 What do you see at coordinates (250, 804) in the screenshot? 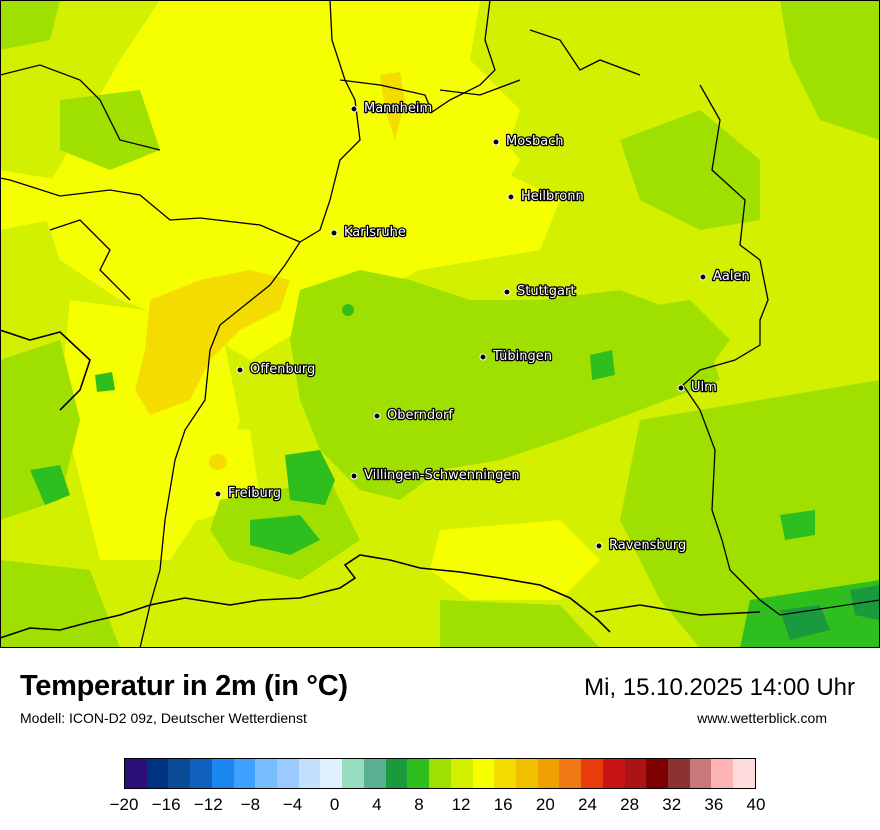
I see `scale-tick-label: −8` at bounding box center [250, 804].